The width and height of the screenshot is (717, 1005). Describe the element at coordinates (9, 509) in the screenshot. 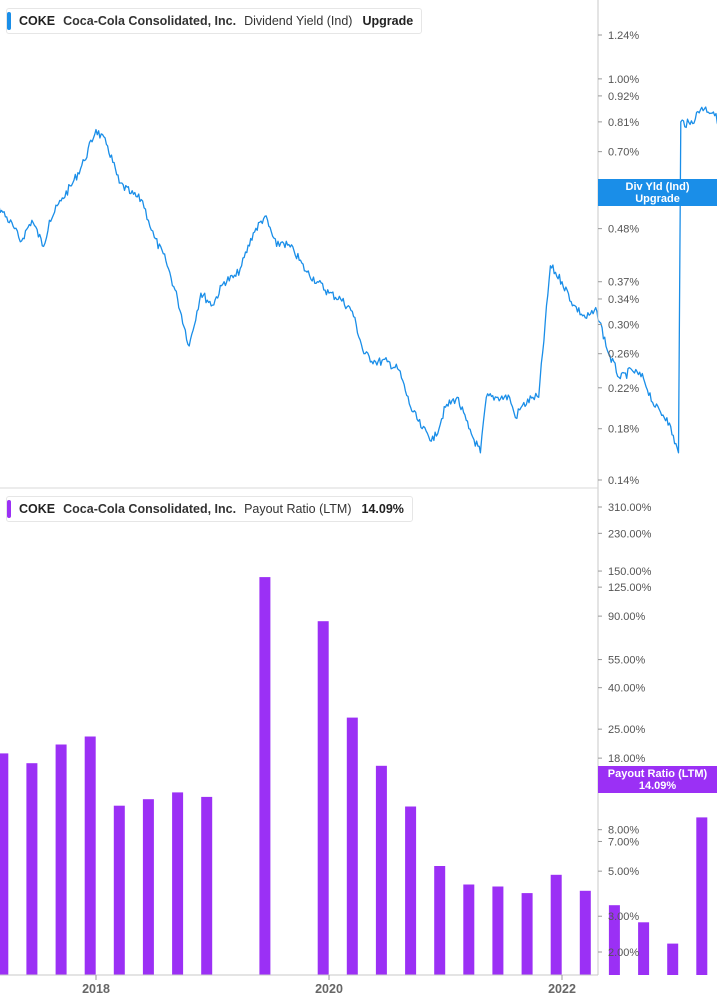

I see `payout-legend-swatch` at that location.